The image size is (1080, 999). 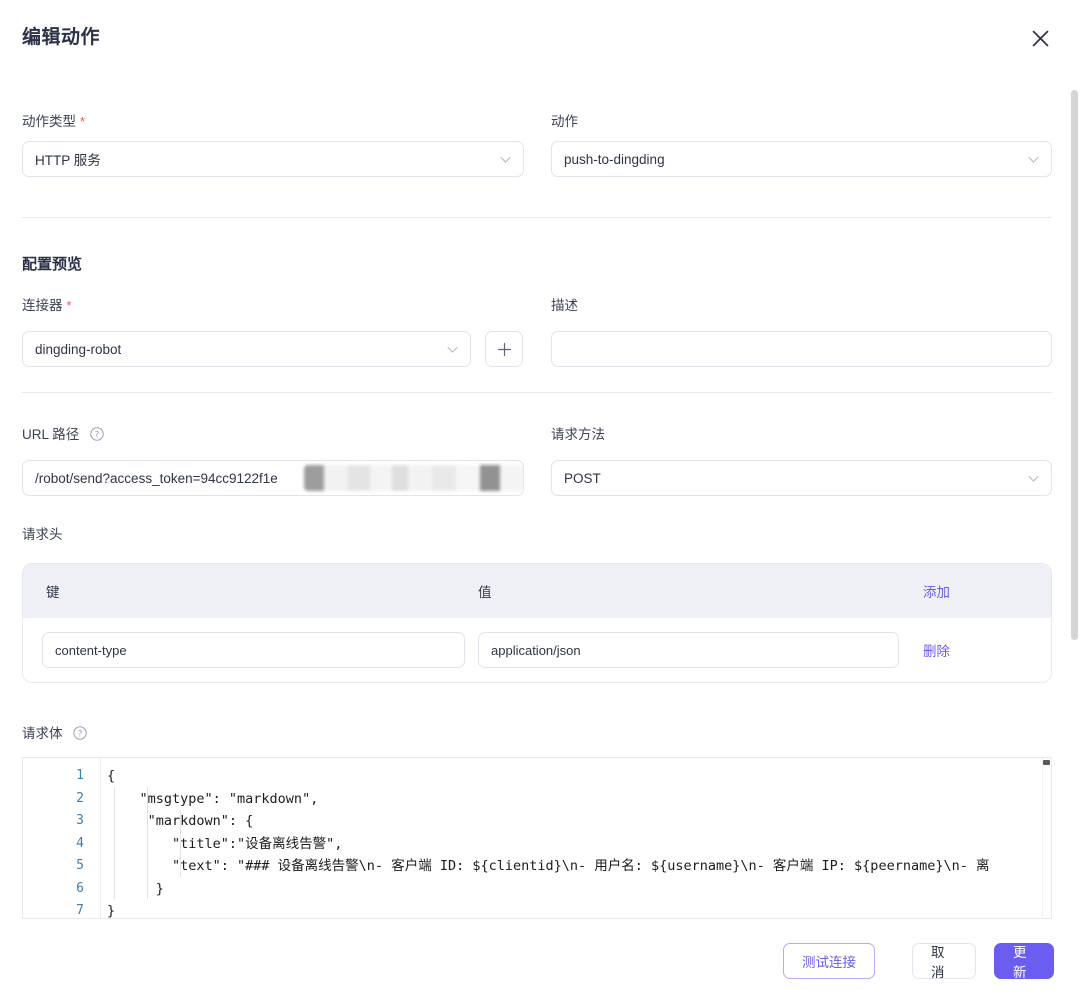 What do you see at coordinates (225, 843) in the screenshot?
I see `code-line: "title":"设备离线告警",` at bounding box center [225, 843].